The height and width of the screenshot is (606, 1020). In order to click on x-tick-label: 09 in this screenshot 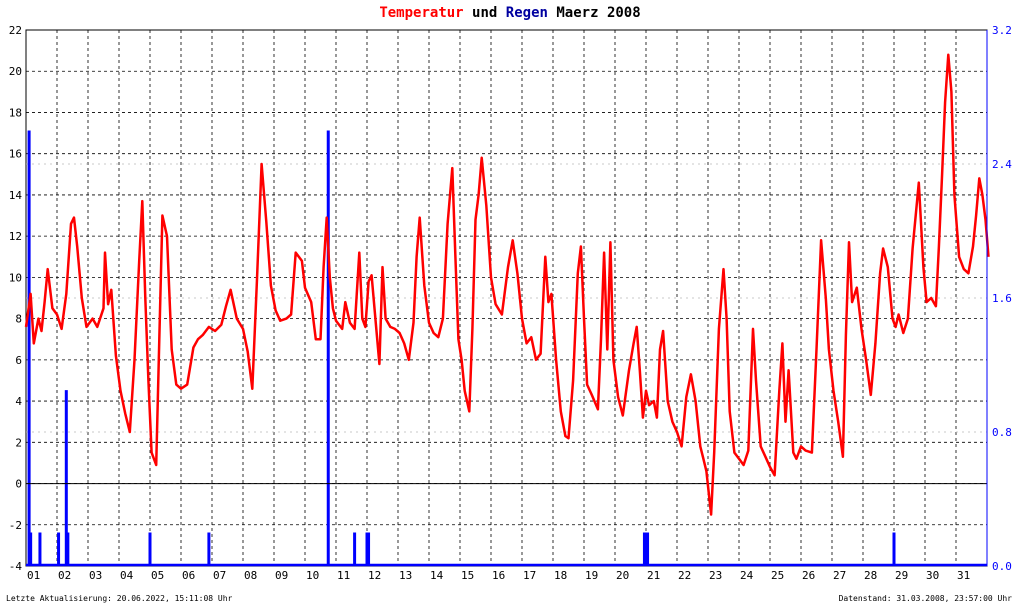, I will do `click(281, 575)`.